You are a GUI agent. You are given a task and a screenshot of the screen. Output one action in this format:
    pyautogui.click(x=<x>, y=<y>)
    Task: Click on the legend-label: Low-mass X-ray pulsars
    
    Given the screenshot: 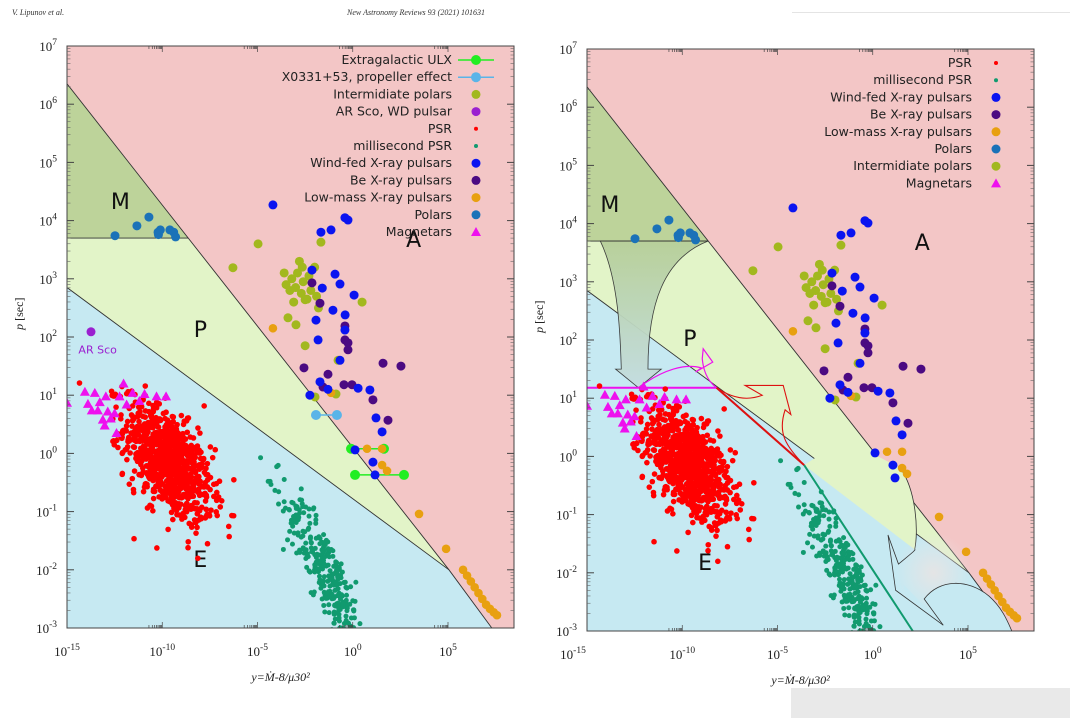 What is the action you would take?
    pyautogui.click(x=378, y=197)
    